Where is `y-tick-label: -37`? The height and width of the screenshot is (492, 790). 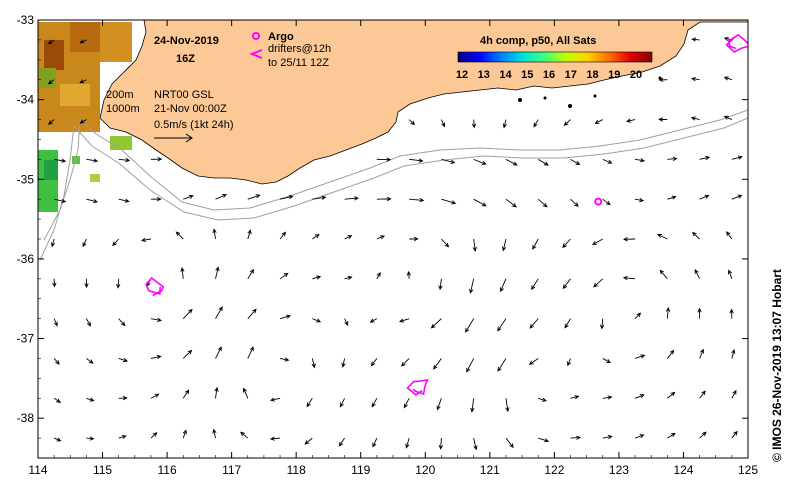 y-tick-label: -37 is located at coordinates (26, 339).